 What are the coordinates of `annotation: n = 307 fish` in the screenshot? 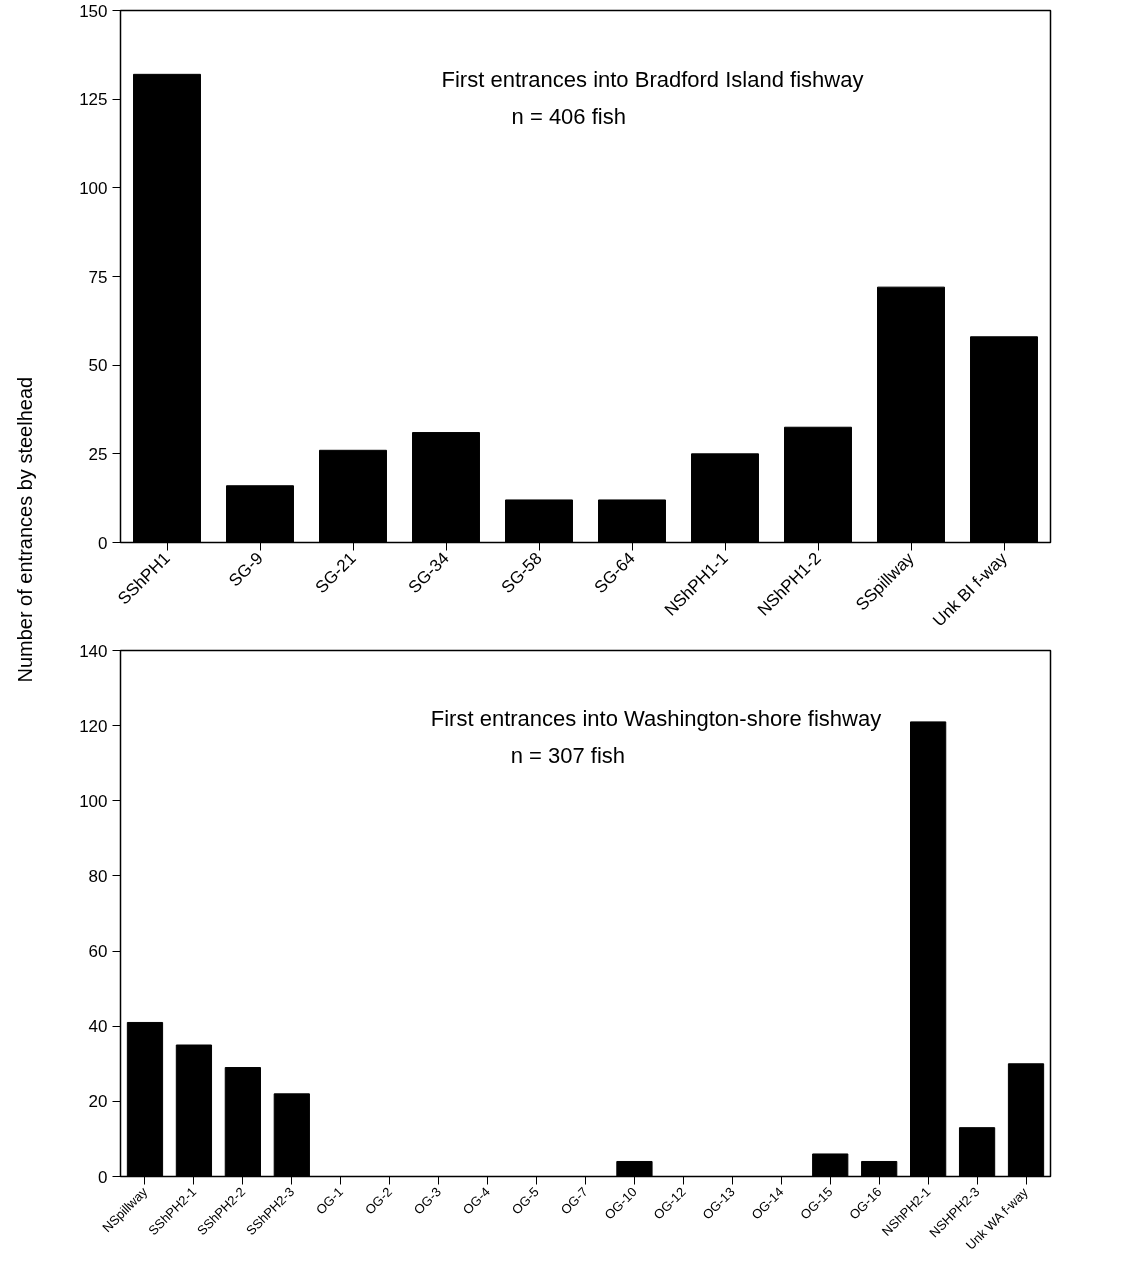 It's located at (568, 756).